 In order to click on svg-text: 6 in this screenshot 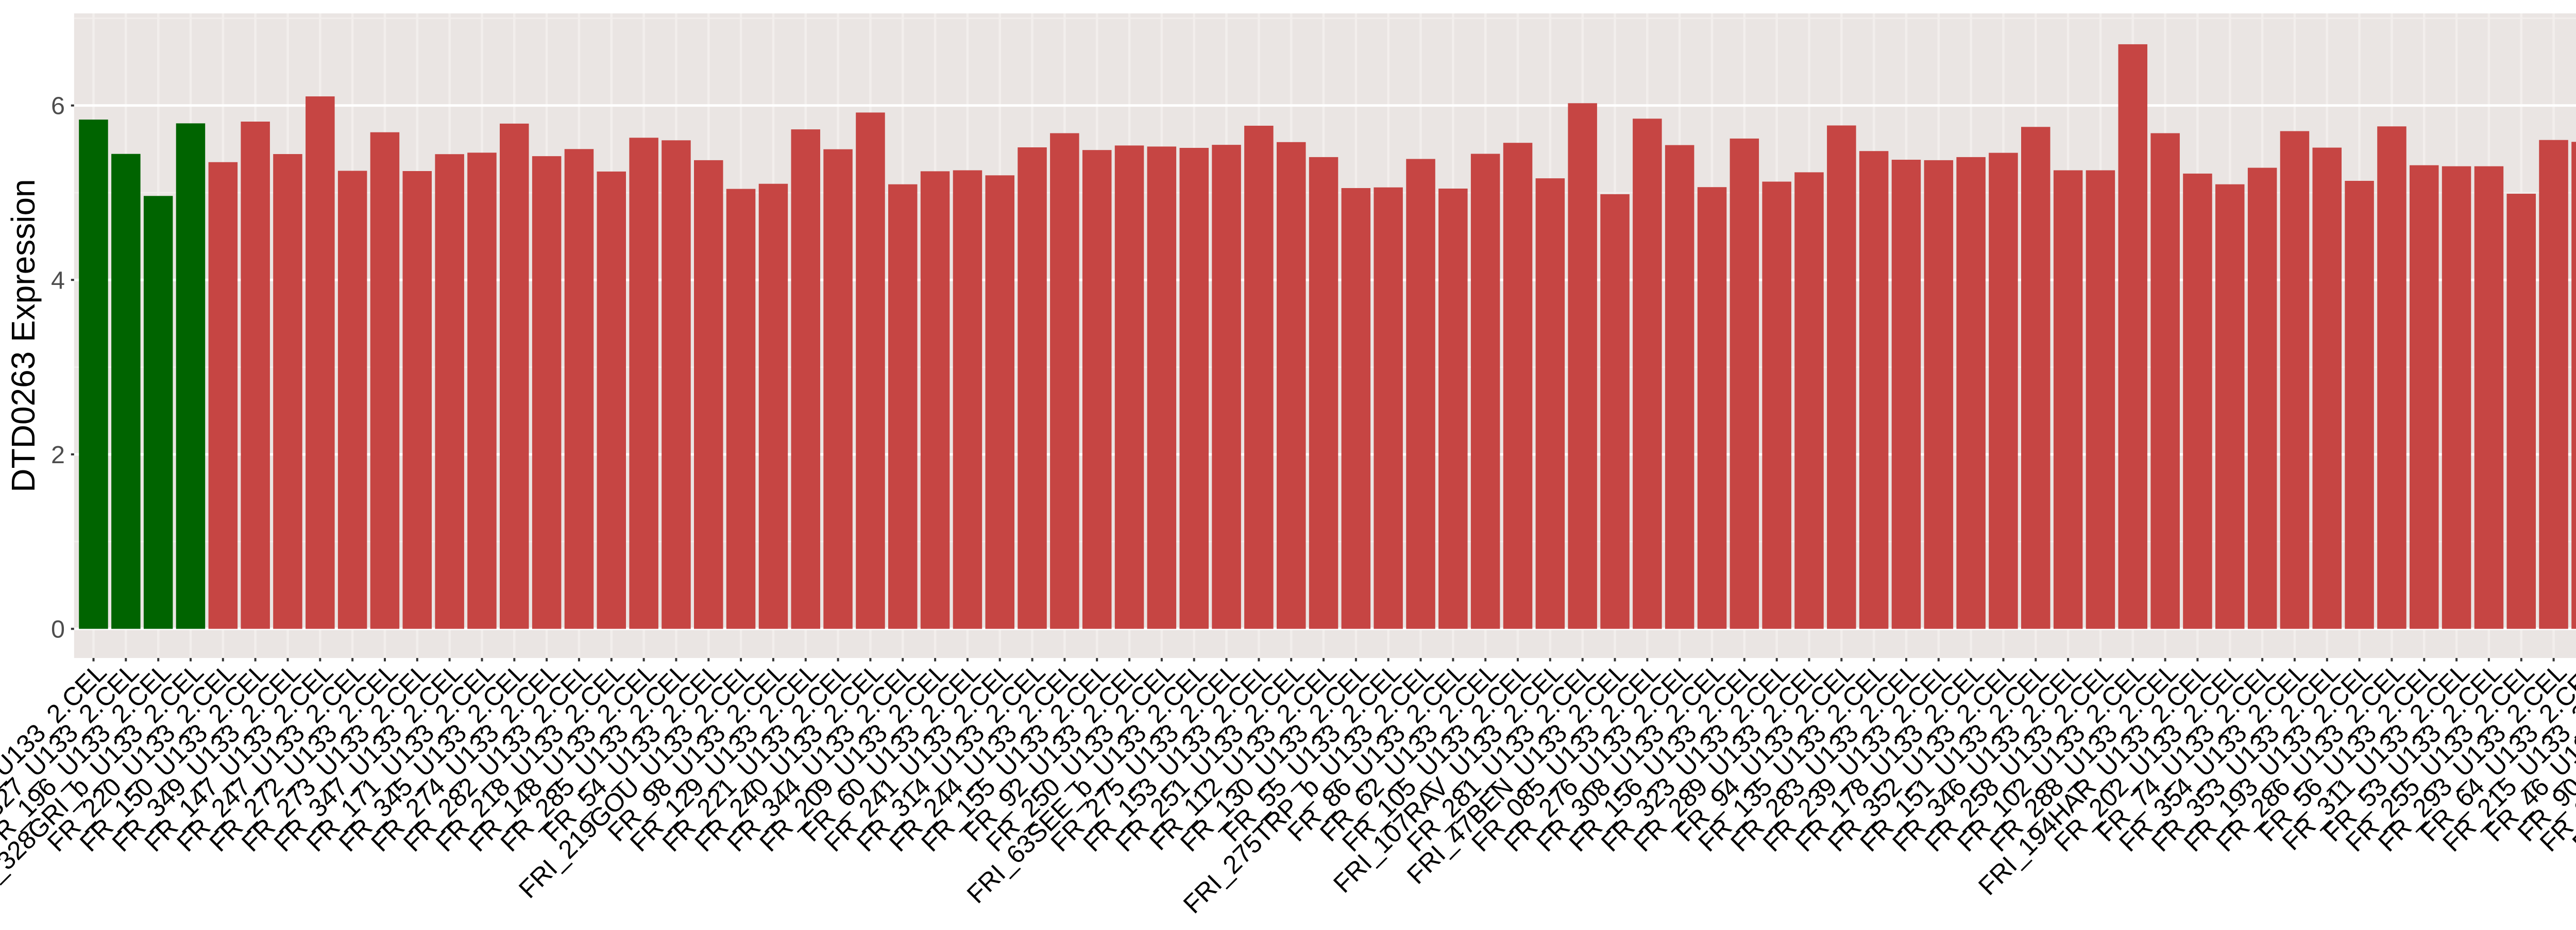, I will do `click(58, 106)`.